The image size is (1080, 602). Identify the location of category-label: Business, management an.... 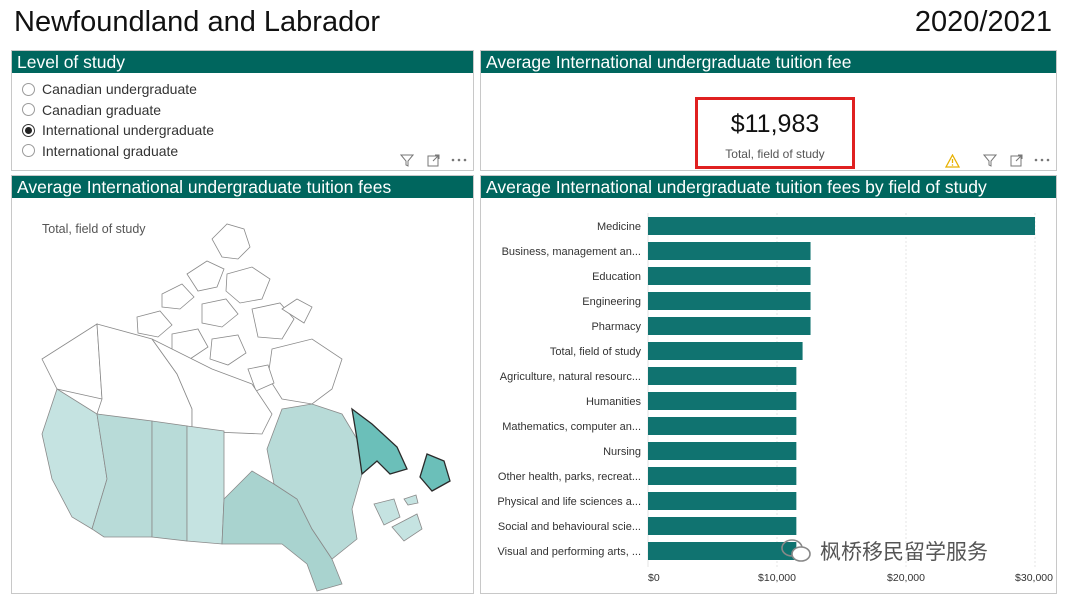
(571, 252).